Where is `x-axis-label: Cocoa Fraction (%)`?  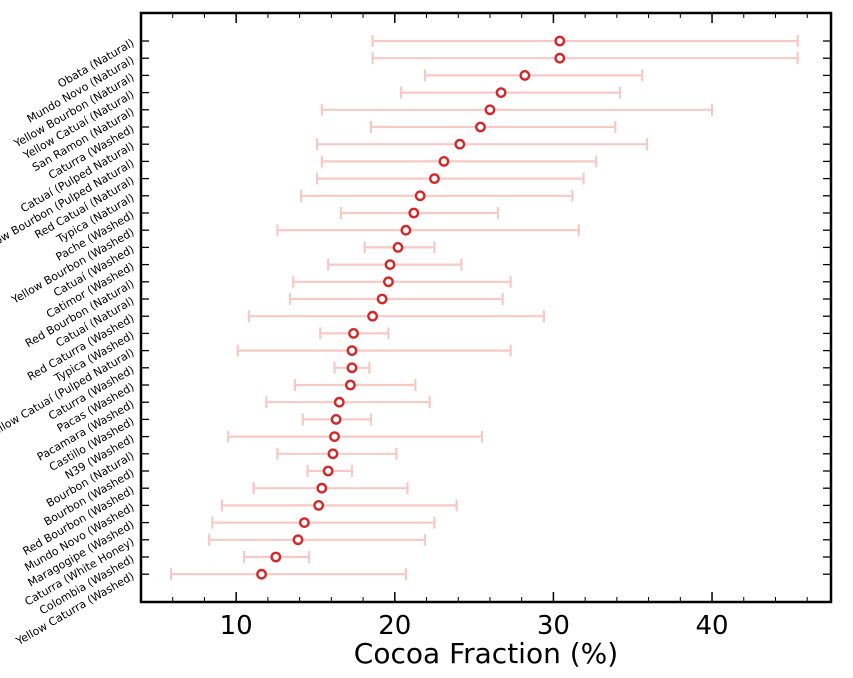 x-axis-label: Cocoa Fraction (%) is located at coordinates (486, 653).